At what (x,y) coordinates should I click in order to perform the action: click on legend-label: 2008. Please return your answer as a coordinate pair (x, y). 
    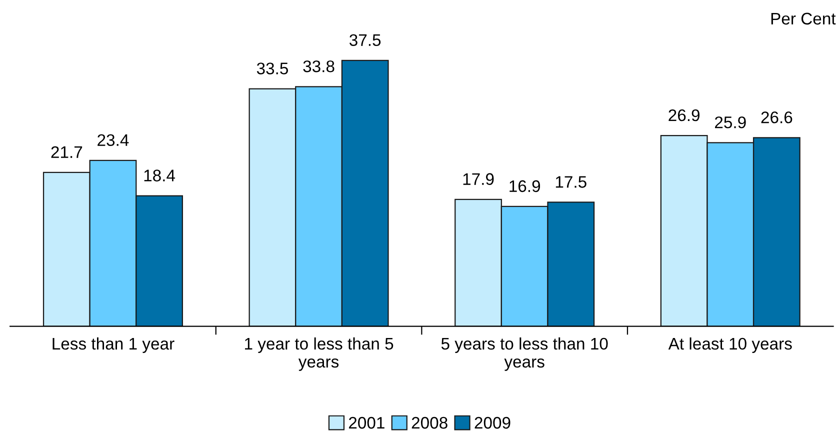
    Looking at the image, I should click on (430, 422).